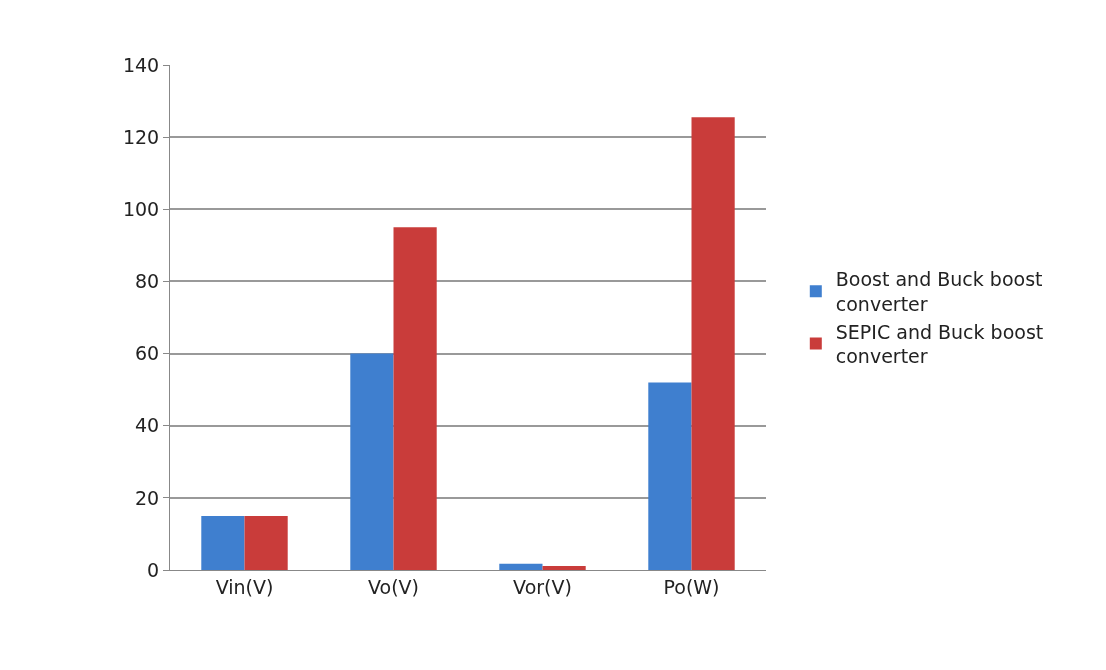  What do you see at coordinates (244, 586) in the screenshot?
I see `x-tick-label: Vin(V)` at bounding box center [244, 586].